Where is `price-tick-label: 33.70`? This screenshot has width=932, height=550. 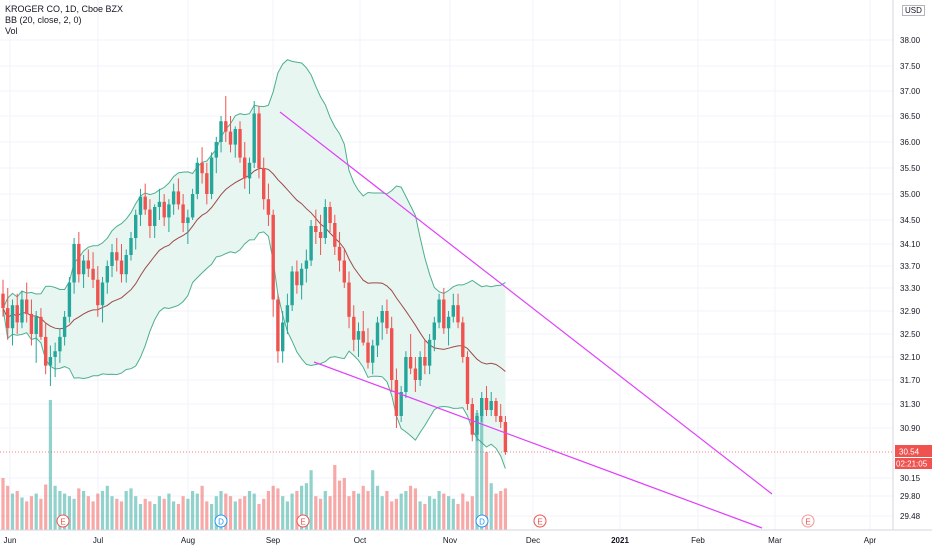 price-tick-label: 33.70 is located at coordinates (910, 266).